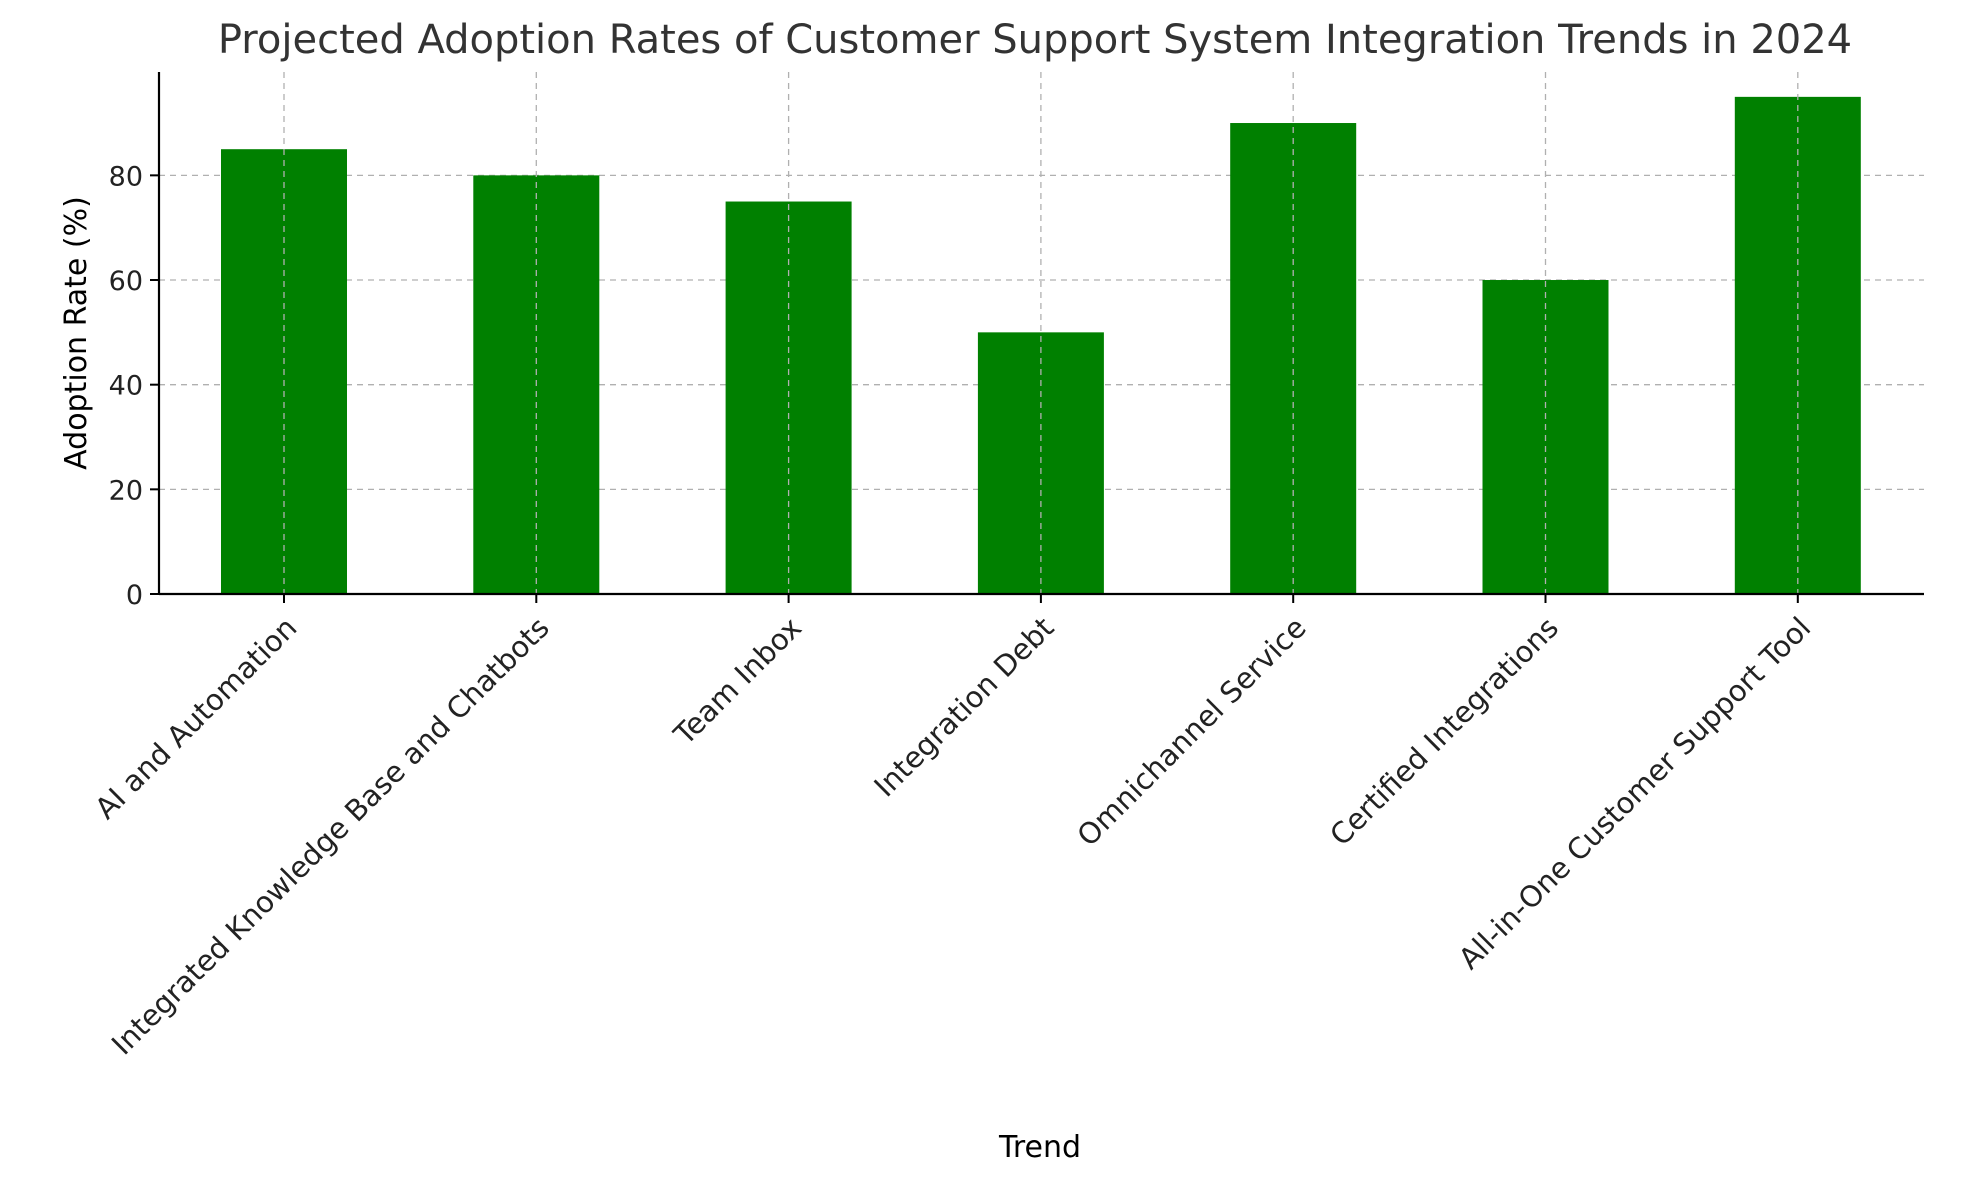  Describe the element at coordinates (126, 281) in the screenshot. I see `y-tick-label: 60` at that location.